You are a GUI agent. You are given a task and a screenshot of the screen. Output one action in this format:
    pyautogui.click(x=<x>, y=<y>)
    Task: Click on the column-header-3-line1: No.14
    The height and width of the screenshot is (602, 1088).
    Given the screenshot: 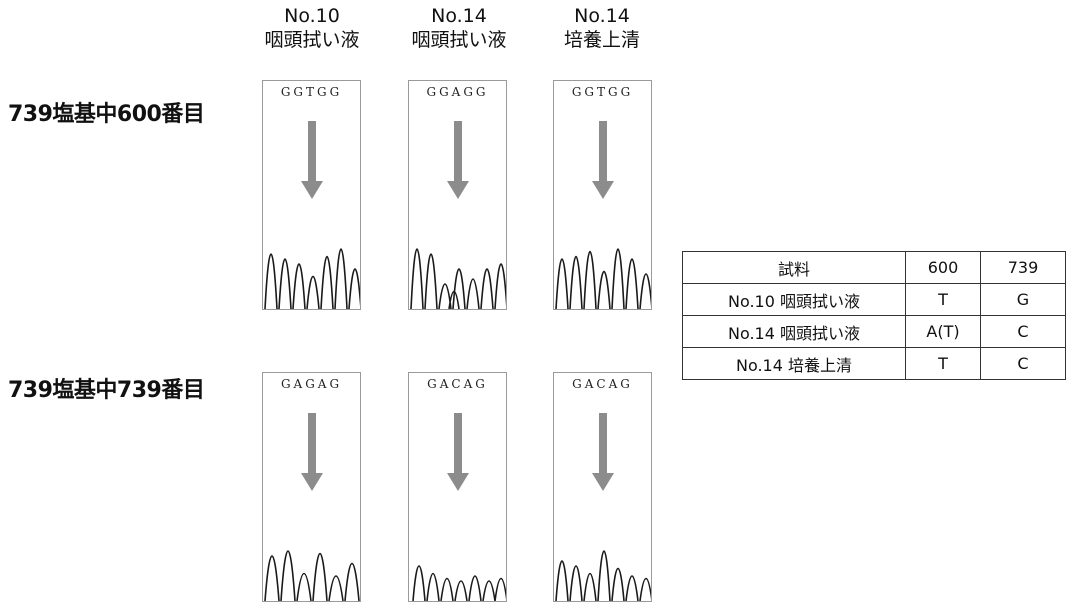 What is the action you would take?
    pyautogui.click(x=602, y=16)
    